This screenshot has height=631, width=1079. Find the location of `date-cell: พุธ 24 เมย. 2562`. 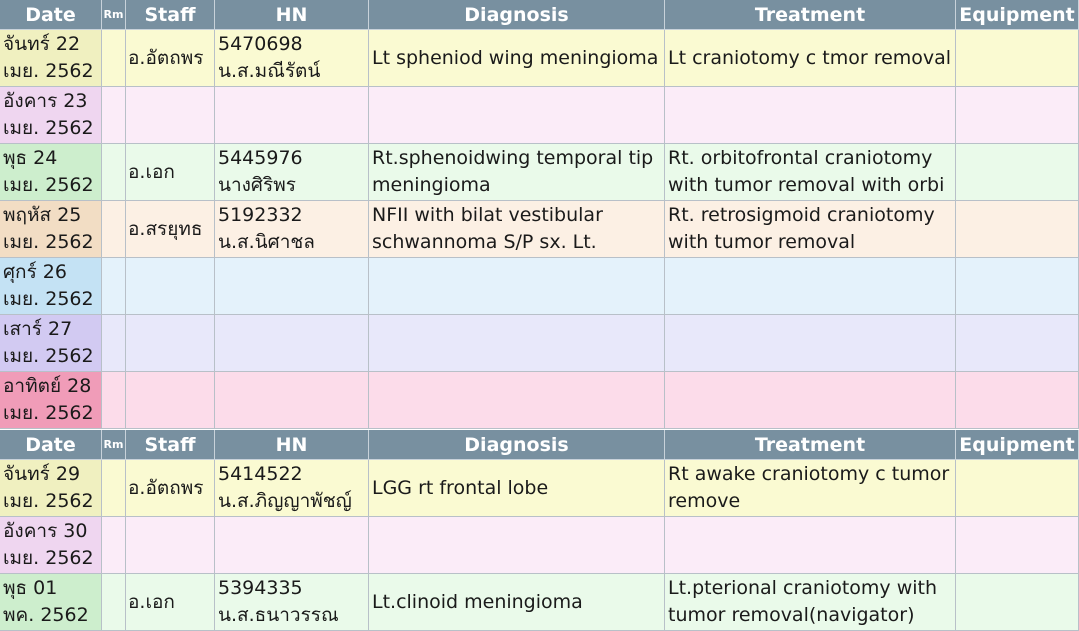

date-cell: พุธ 24 เมย. 2562 is located at coordinates (51, 172).